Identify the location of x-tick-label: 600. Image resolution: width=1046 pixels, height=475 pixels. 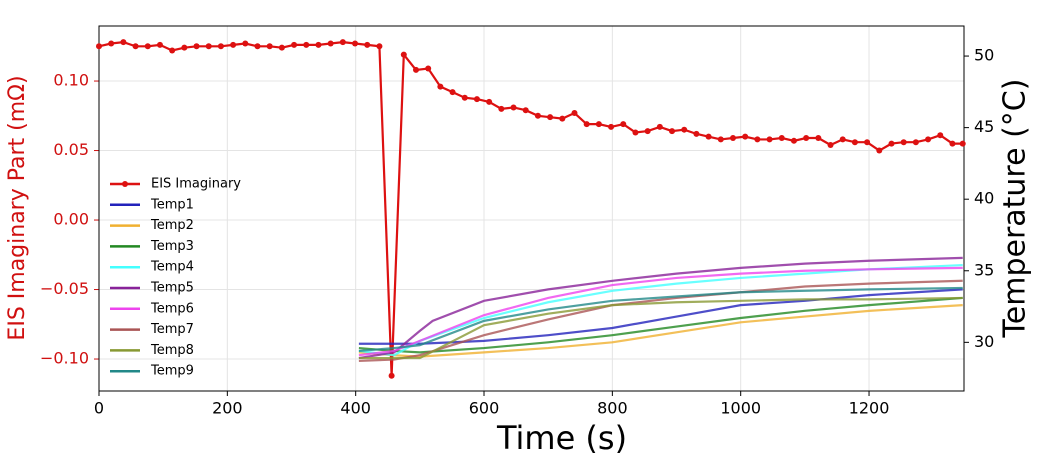
(484, 408).